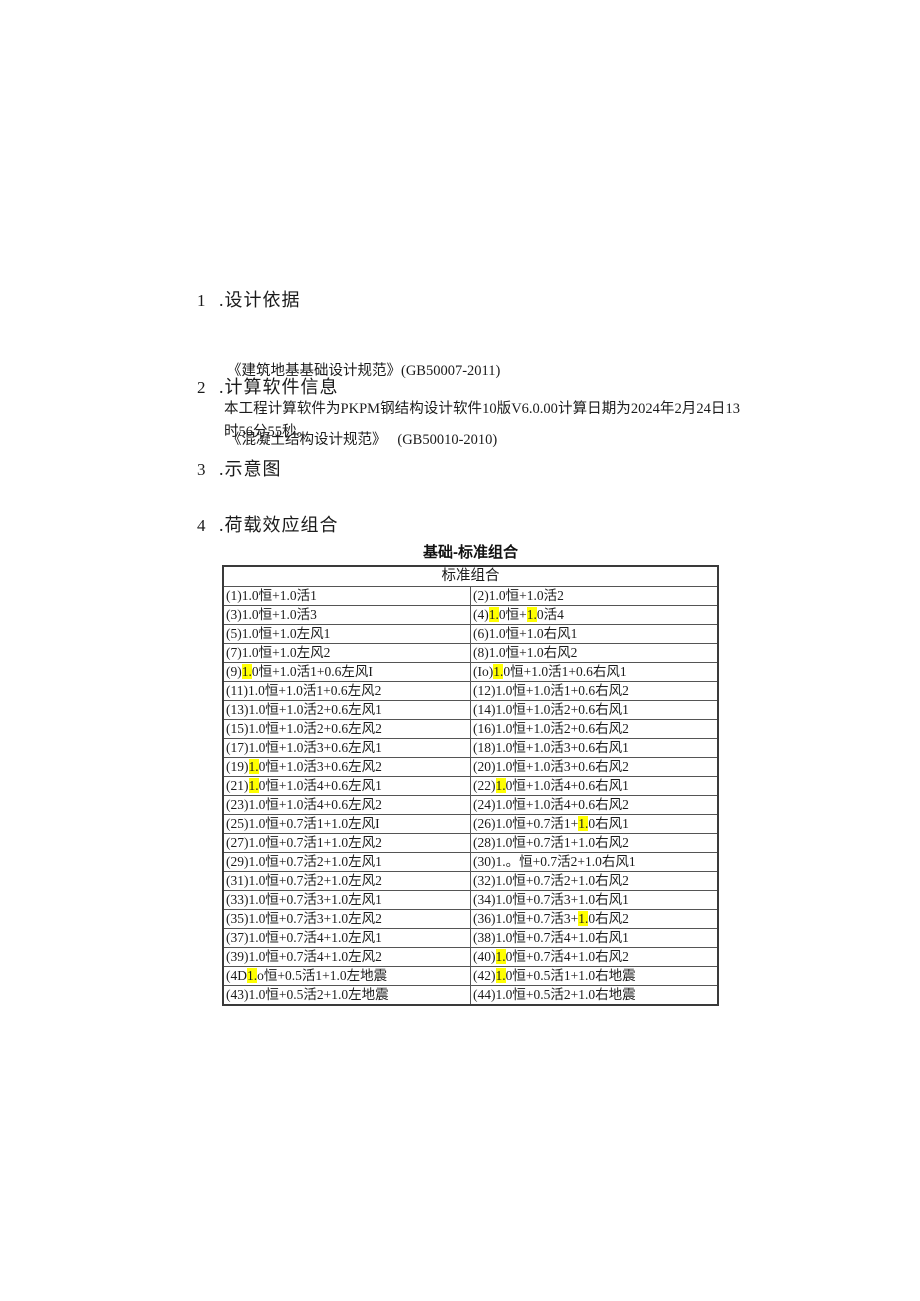 Image resolution: width=920 pixels, height=1301 pixels. I want to click on combo-cell: (18)1.0恒+1.0活3+0.6右风1, so click(594, 748).